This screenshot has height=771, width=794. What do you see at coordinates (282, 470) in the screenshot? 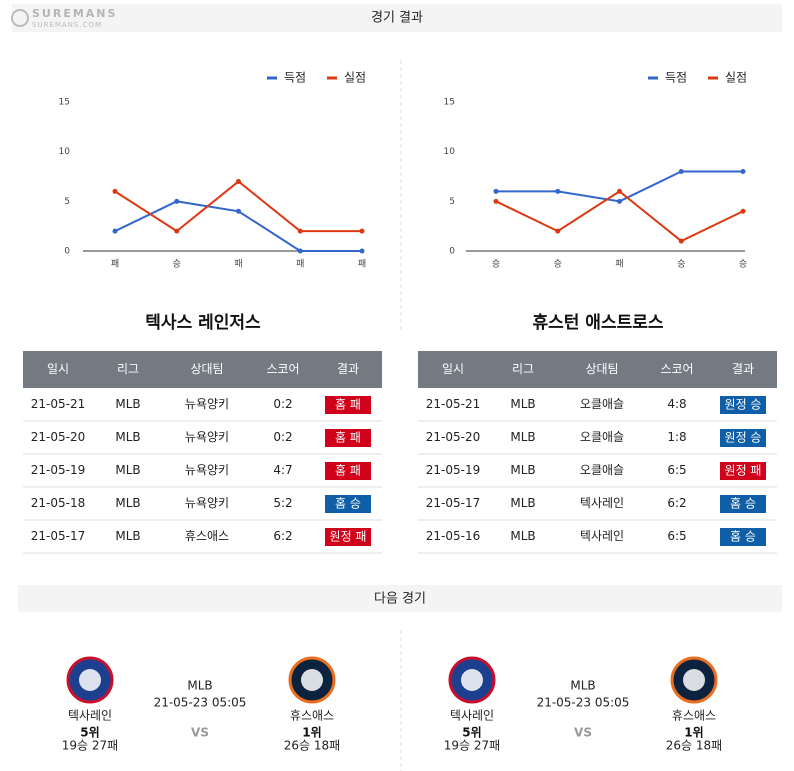
I see `cell: 4:7` at bounding box center [282, 470].